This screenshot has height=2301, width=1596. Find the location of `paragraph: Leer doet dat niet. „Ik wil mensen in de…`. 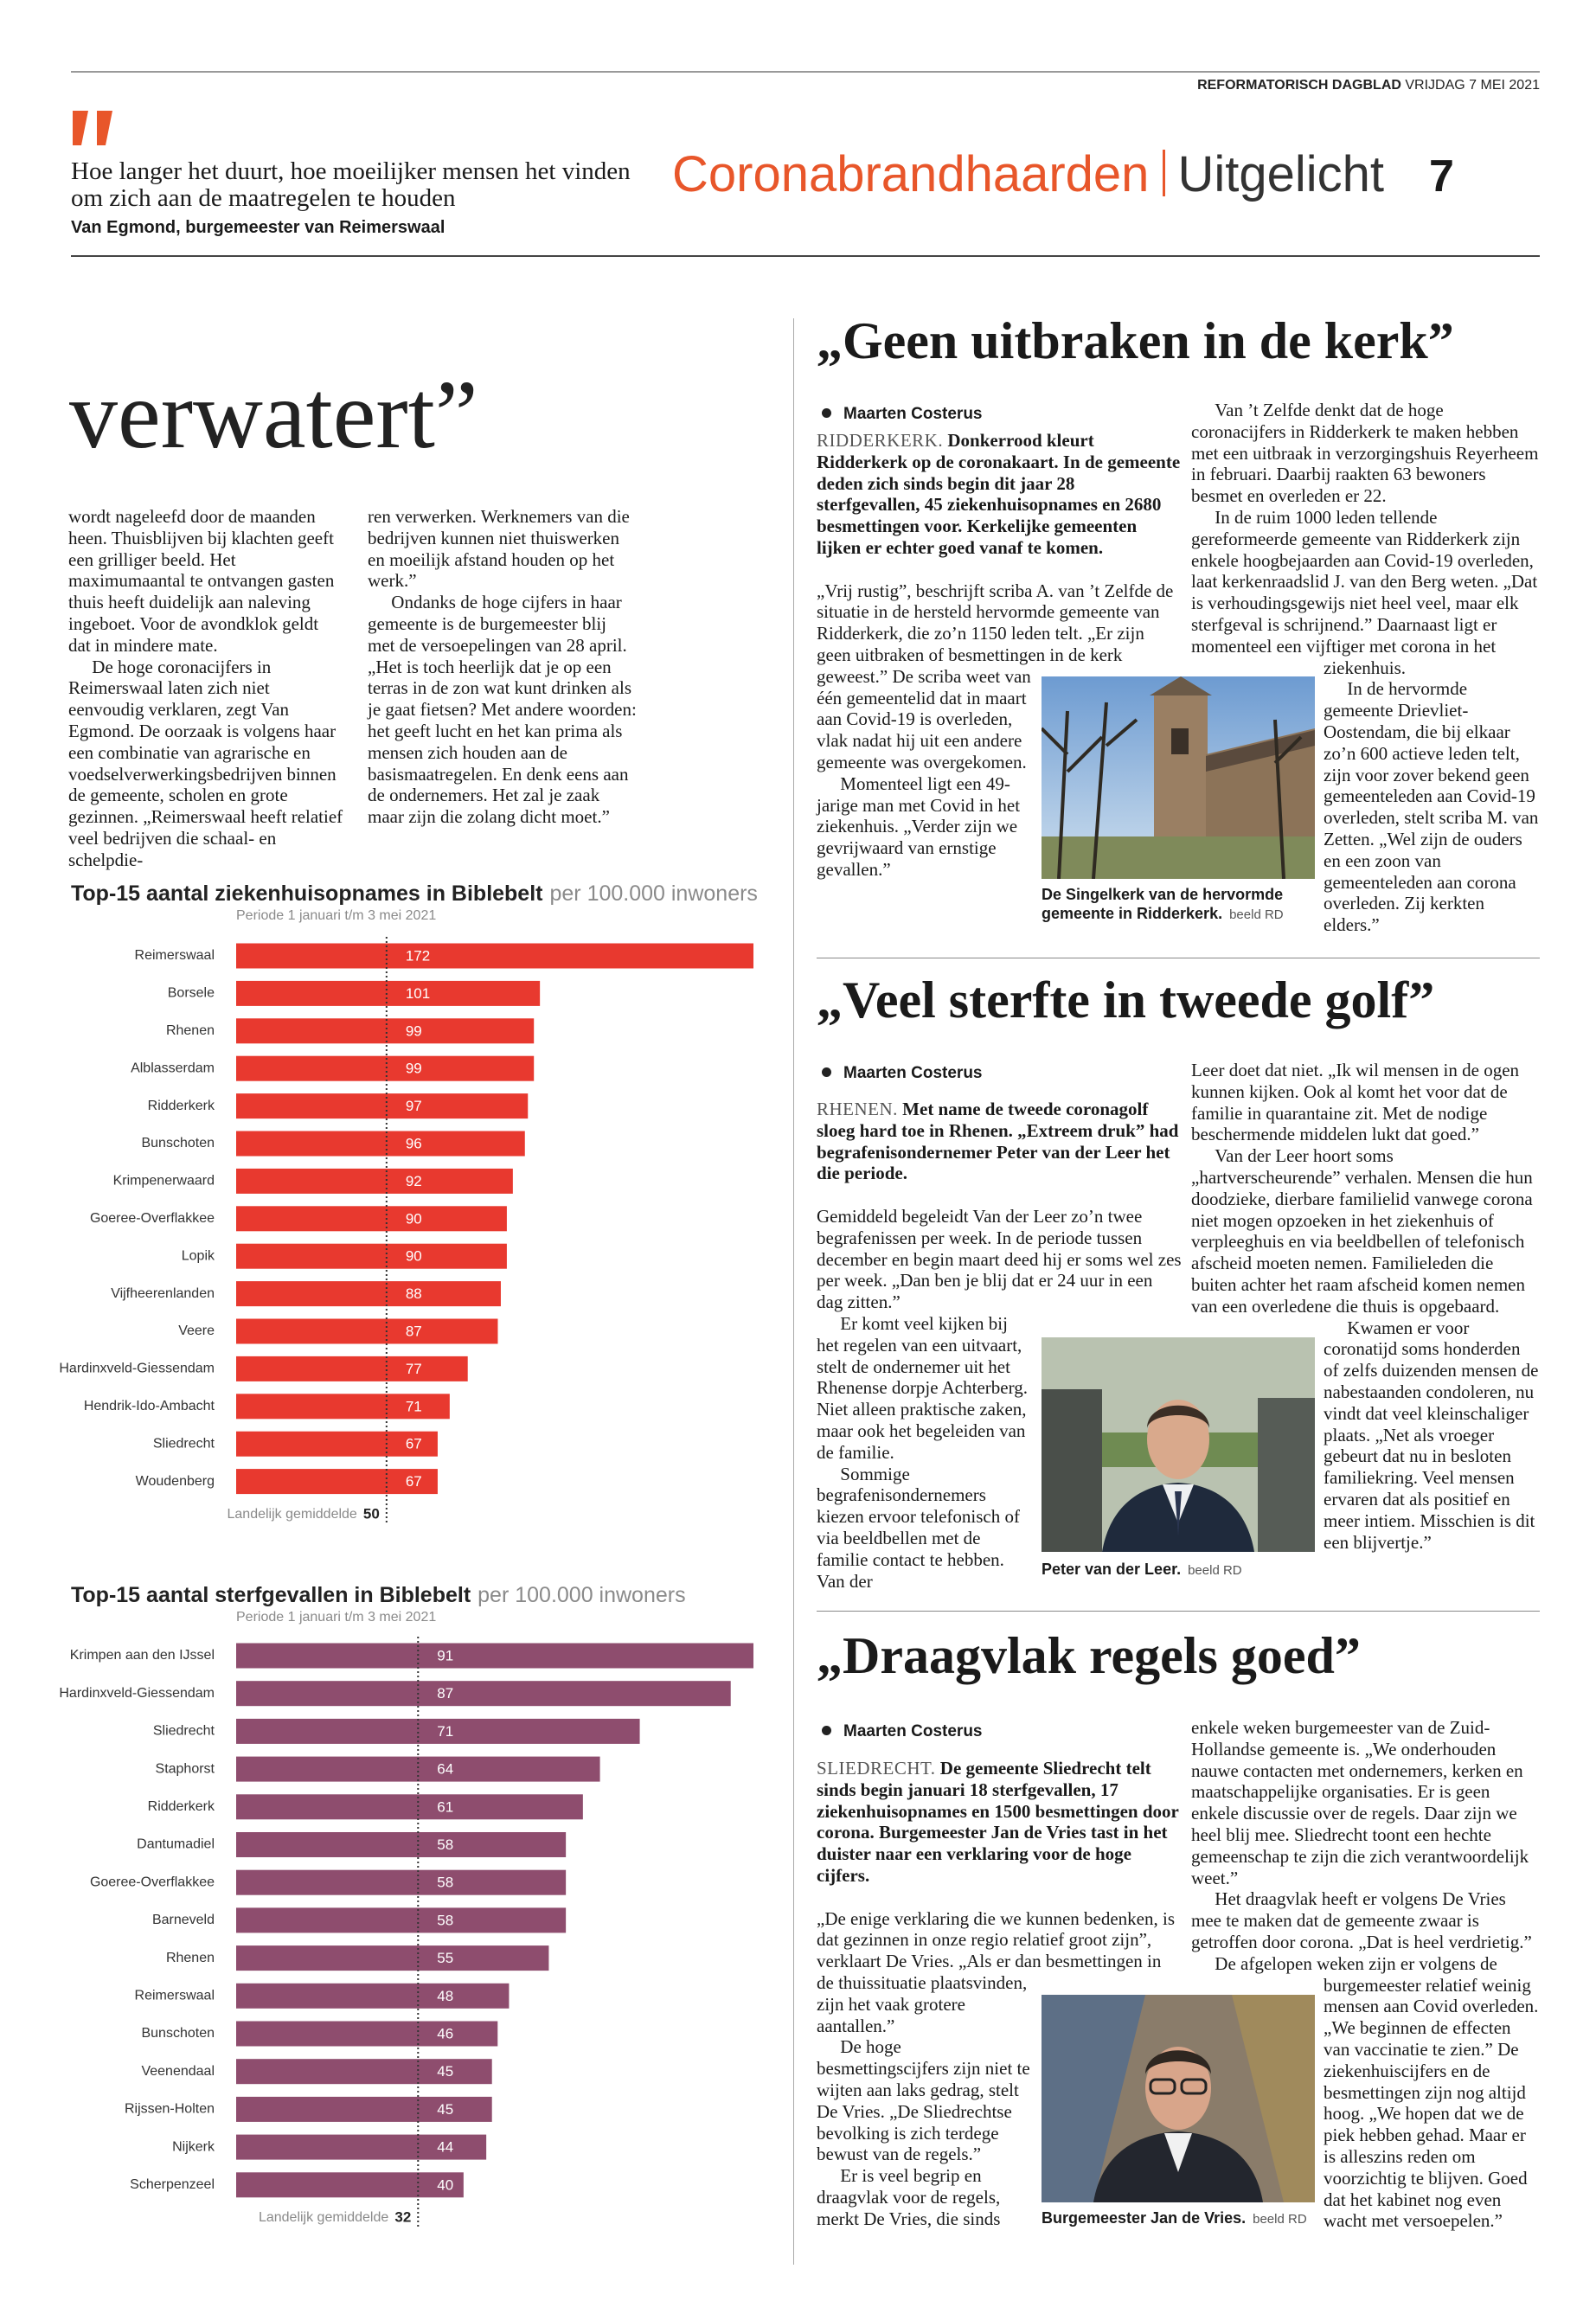

paragraph: Leer doet dat niet. „Ik wil mensen in de… is located at coordinates (1355, 1102).